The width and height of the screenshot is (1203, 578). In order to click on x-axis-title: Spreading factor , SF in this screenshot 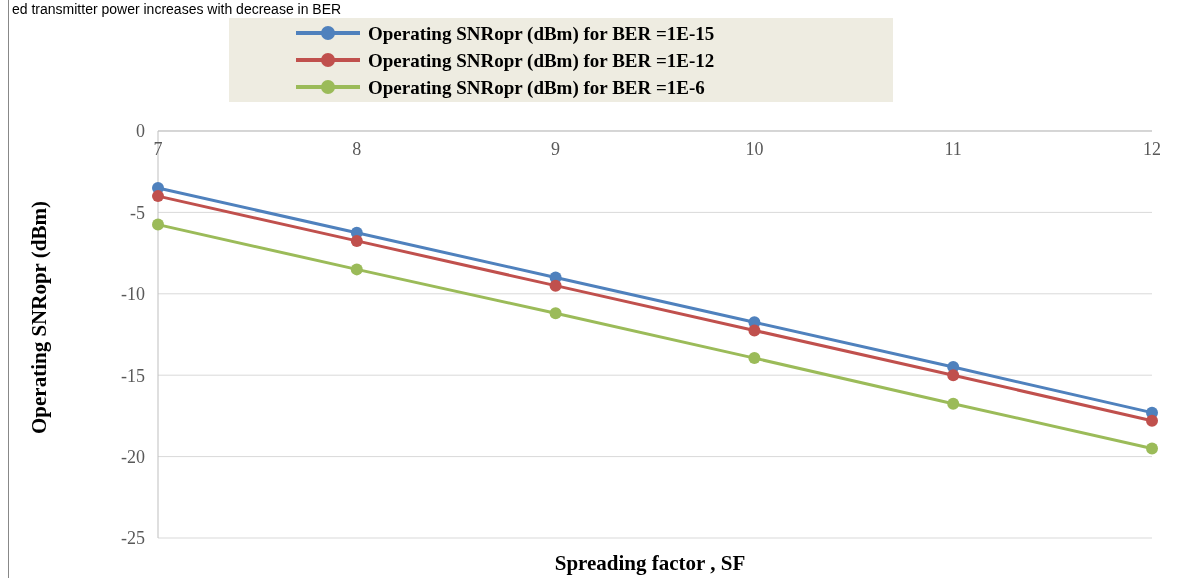, I will do `click(650, 563)`.